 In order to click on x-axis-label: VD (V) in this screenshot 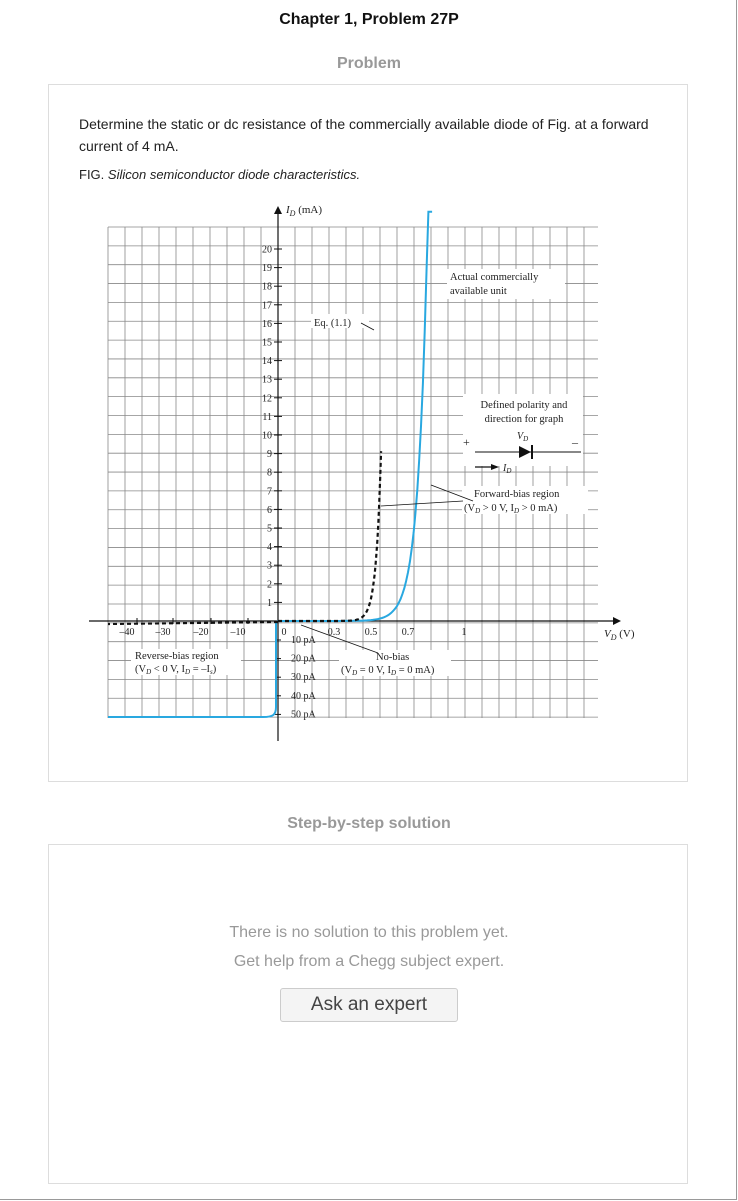, I will do `click(619, 635)`.